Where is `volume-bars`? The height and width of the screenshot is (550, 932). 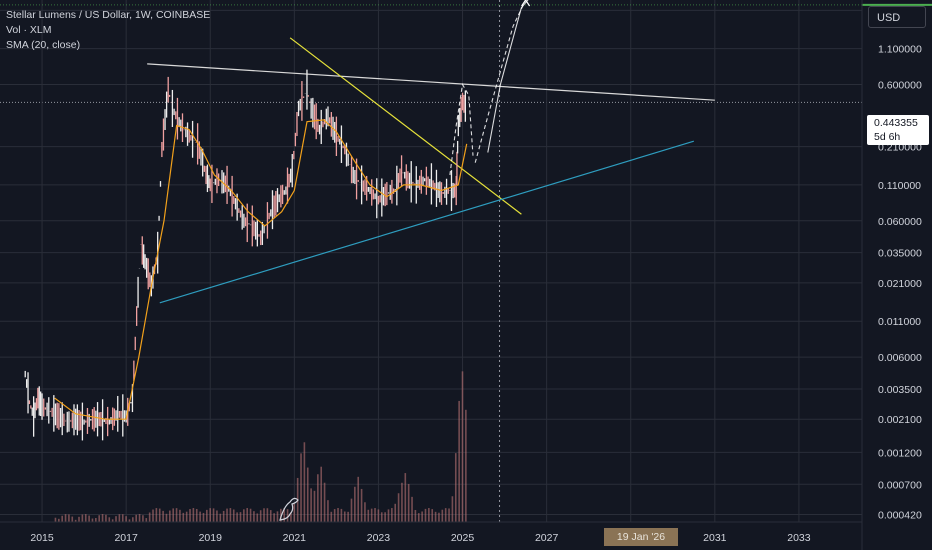
volume-bars is located at coordinates (260, 446).